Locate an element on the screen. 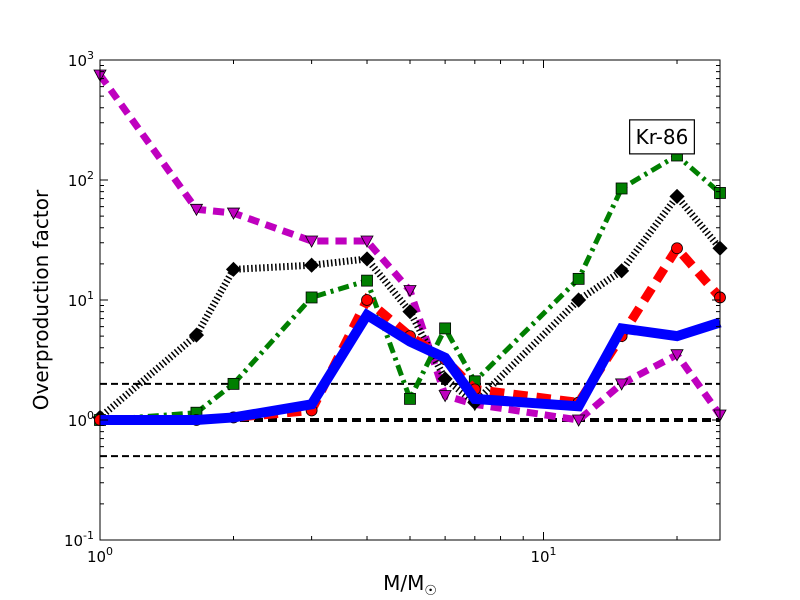  y-tick-label-5: 10³ is located at coordinates (81, 59).